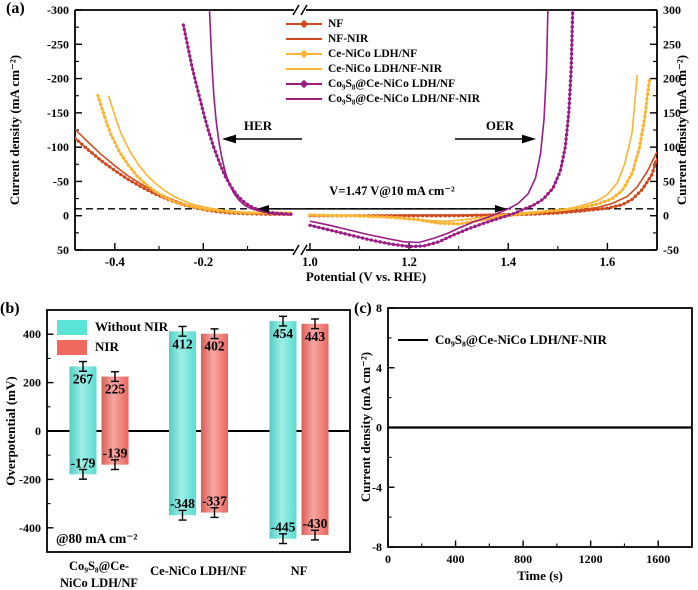  I want to click on legend-item-nf-nir: NF-NIR, so click(383, 38).